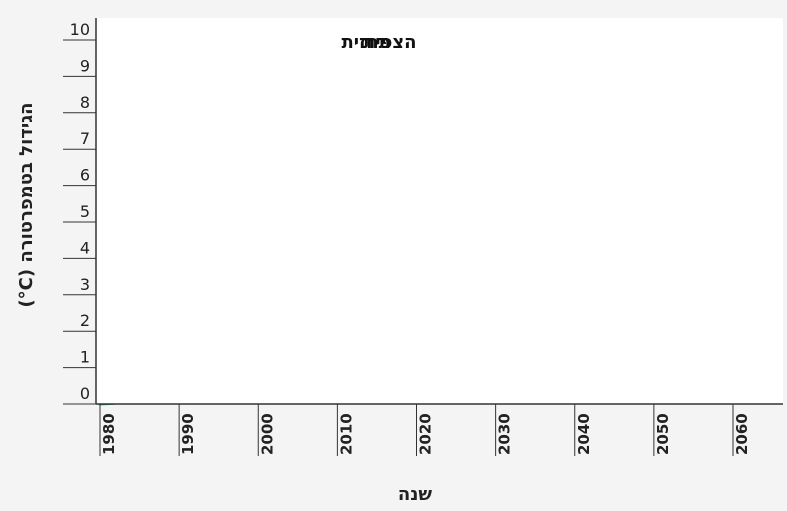  I want to click on x-tick-label: 2040, so click(584, 434).